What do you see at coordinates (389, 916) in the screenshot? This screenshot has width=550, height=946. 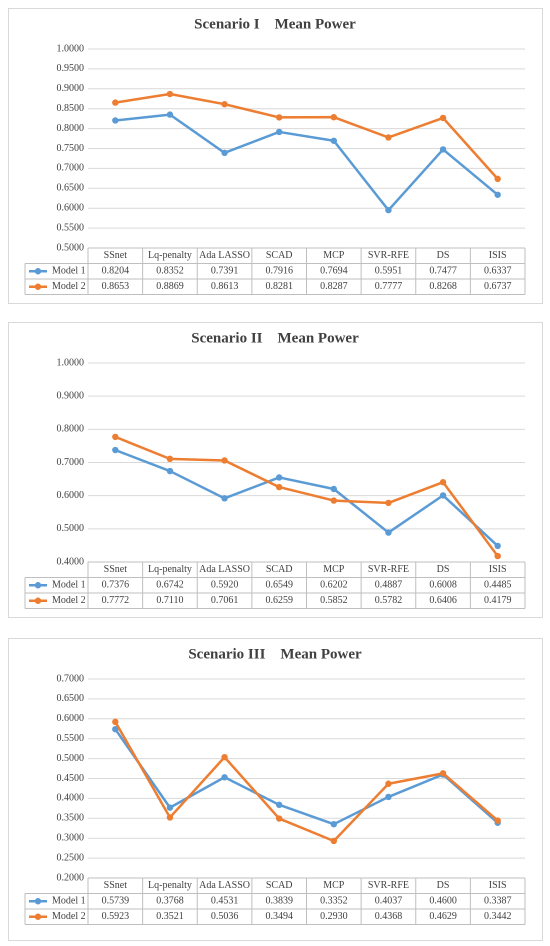 I see `data-label: 0.4368` at bounding box center [389, 916].